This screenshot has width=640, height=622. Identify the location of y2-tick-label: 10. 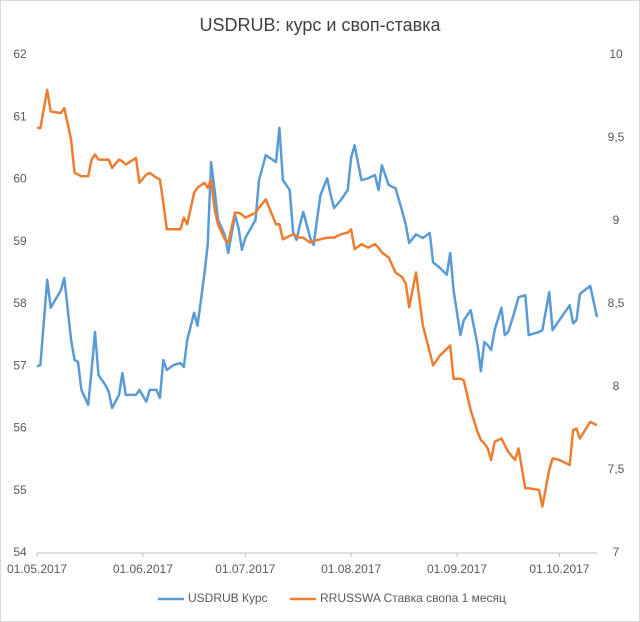
(616, 54).